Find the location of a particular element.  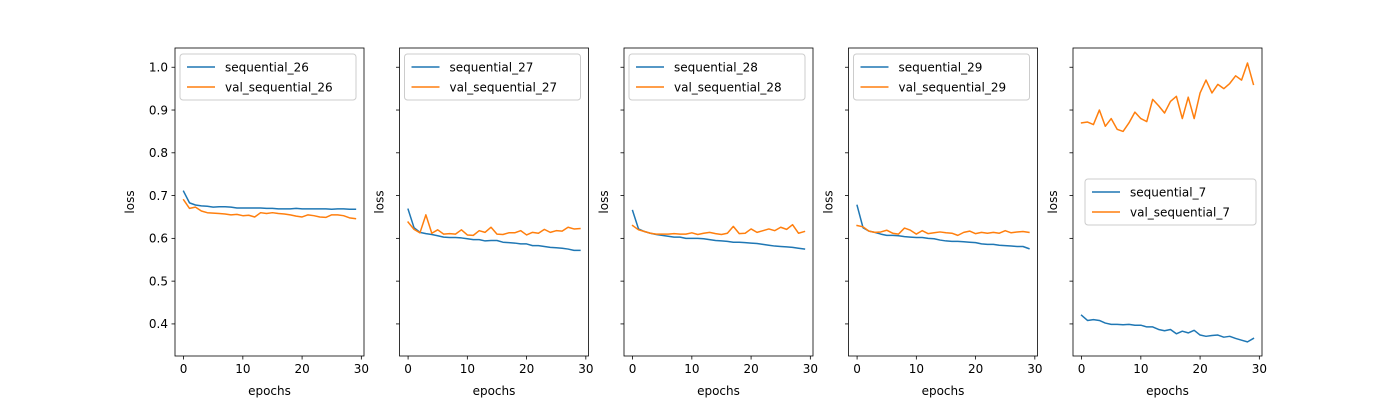

y-tick-label: 0.6 is located at coordinates (158, 239).